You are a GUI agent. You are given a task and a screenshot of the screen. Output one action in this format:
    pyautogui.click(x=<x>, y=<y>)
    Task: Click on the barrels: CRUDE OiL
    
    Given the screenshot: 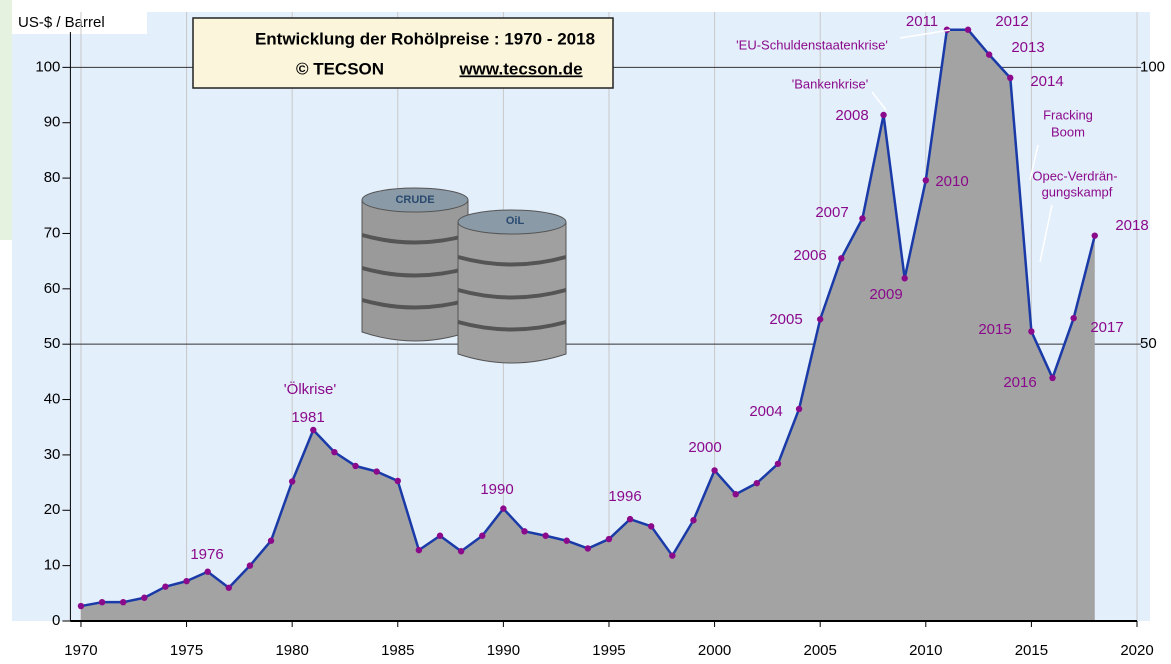 What is the action you would take?
    pyautogui.click(x=464, y=275)
    